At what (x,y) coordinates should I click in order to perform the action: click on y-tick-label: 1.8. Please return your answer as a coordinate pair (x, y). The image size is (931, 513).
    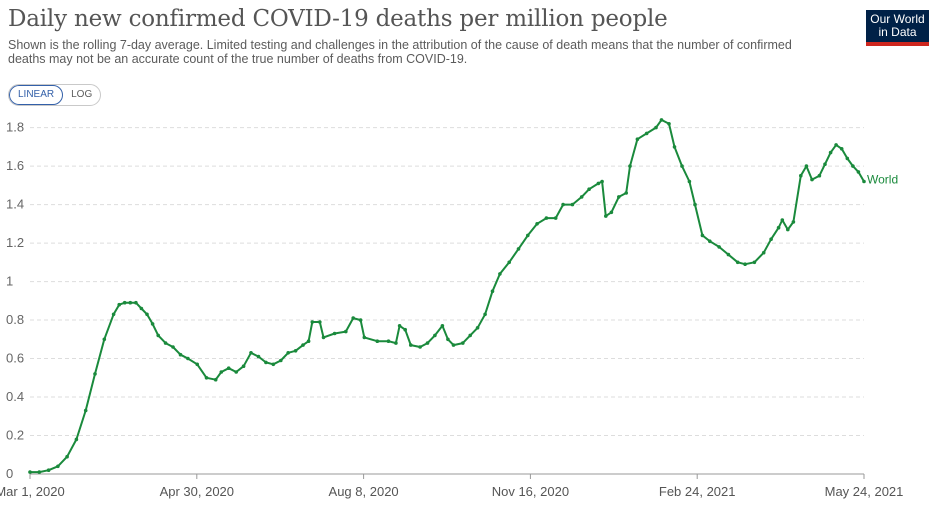
    Looking at the image, I should click on (15, 127).